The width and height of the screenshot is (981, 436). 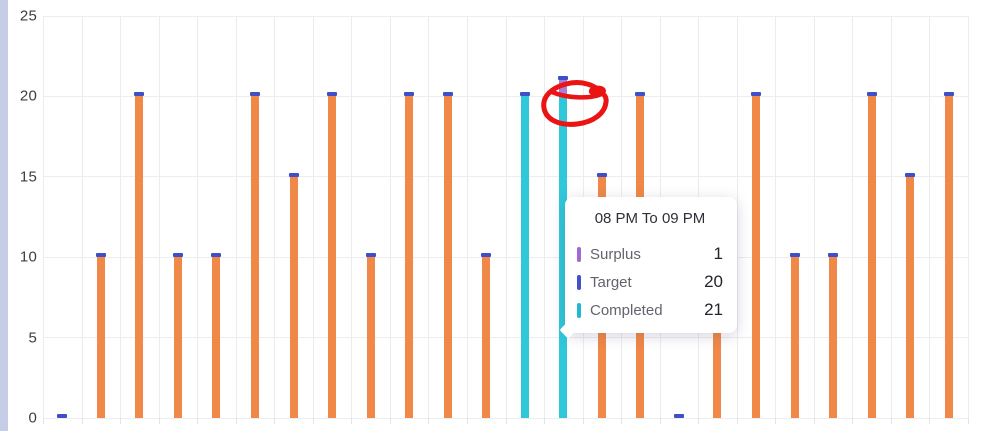 What do you see at coordinates (28, 177) in the screenshot?
I see `y-axis-tick-label: 15` at bounding box center [28, 177].